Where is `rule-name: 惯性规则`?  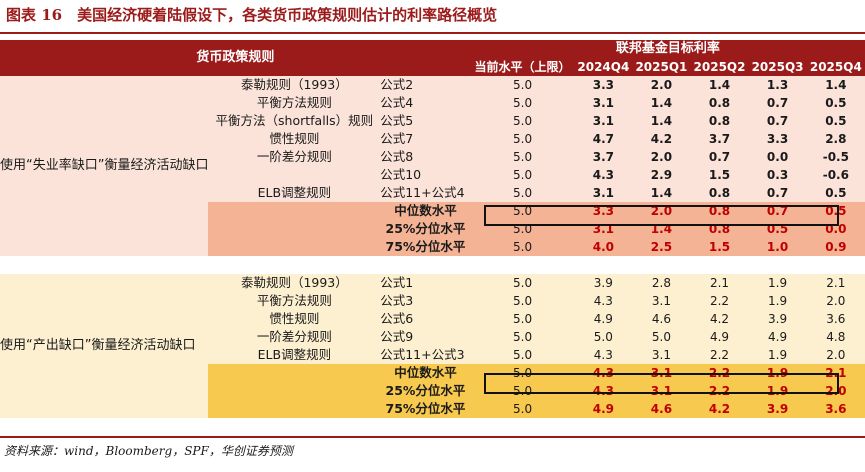
rule-name: 惯性规则 is located at coordinates (294, 139).